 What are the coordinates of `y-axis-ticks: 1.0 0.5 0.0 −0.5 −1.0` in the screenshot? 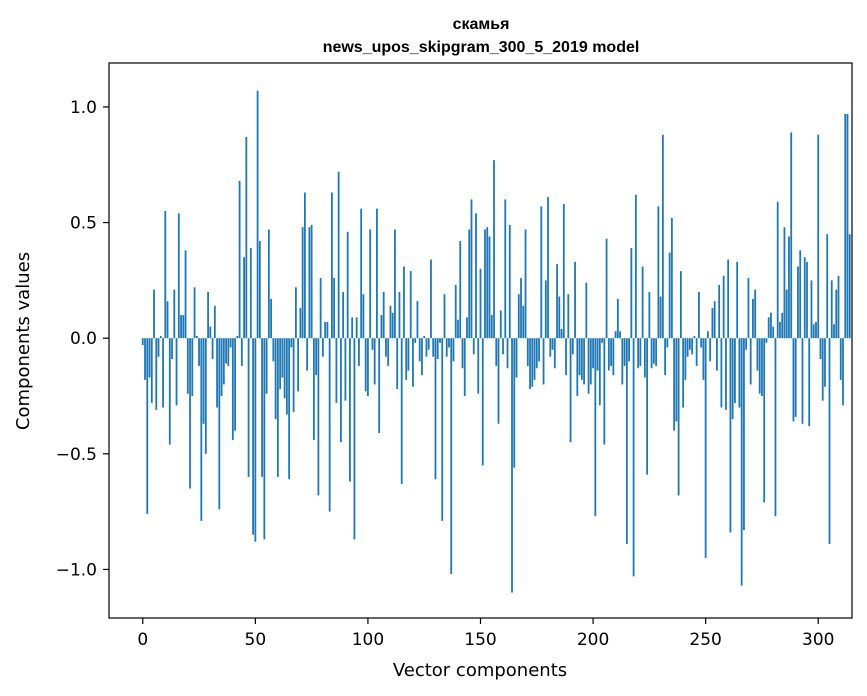 It's located at (82, 339).